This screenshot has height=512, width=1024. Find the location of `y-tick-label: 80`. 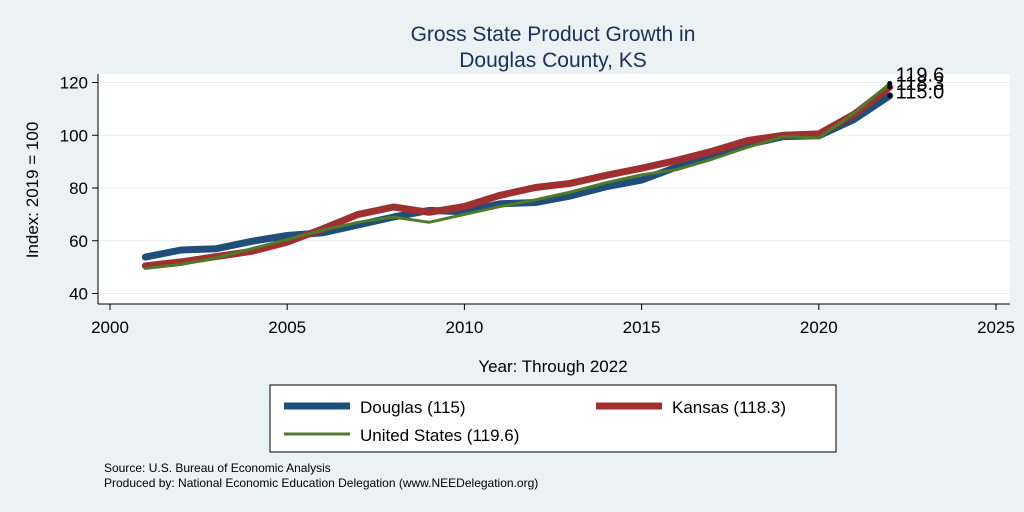

y-tick-label: 80 is located at coordinates (78, 188).